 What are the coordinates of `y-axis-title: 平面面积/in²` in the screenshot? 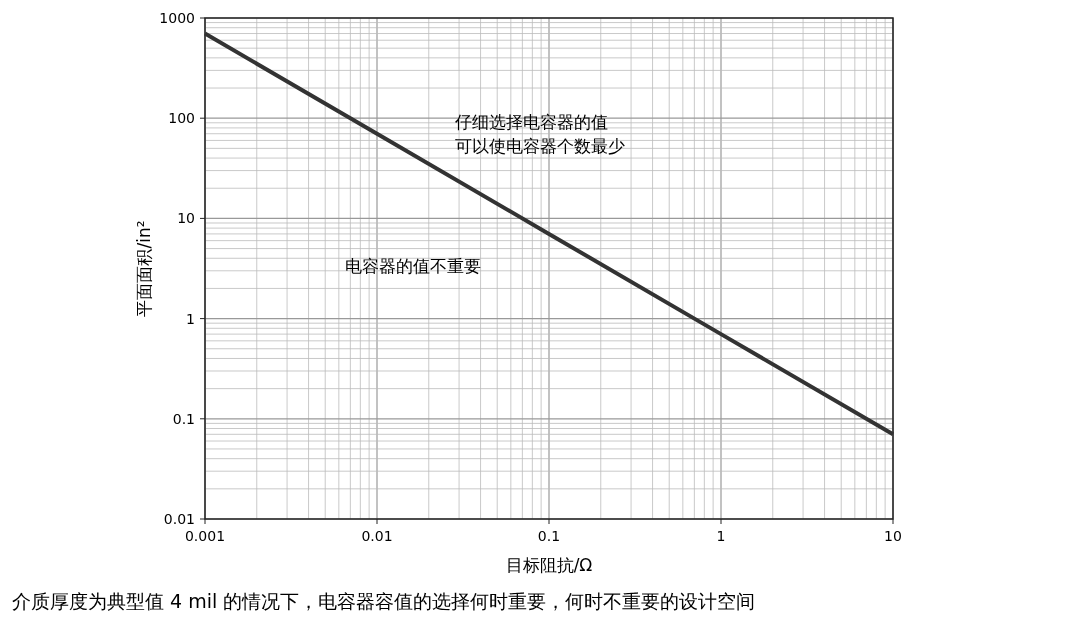 It's located at (144, 268).